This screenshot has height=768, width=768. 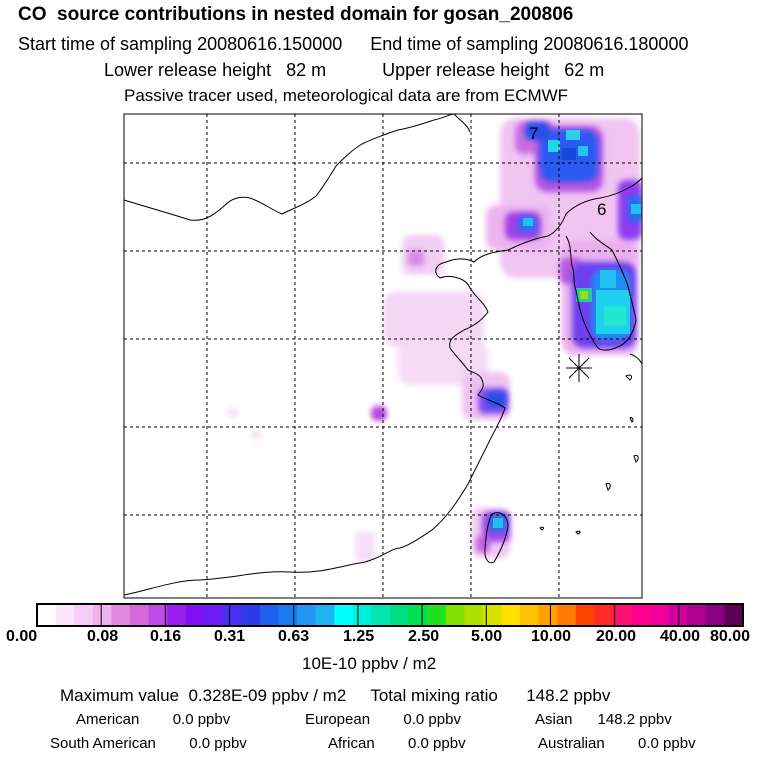 I want to click on african-contribution: African 0.0 ppbv, so click(x=397, y=743).